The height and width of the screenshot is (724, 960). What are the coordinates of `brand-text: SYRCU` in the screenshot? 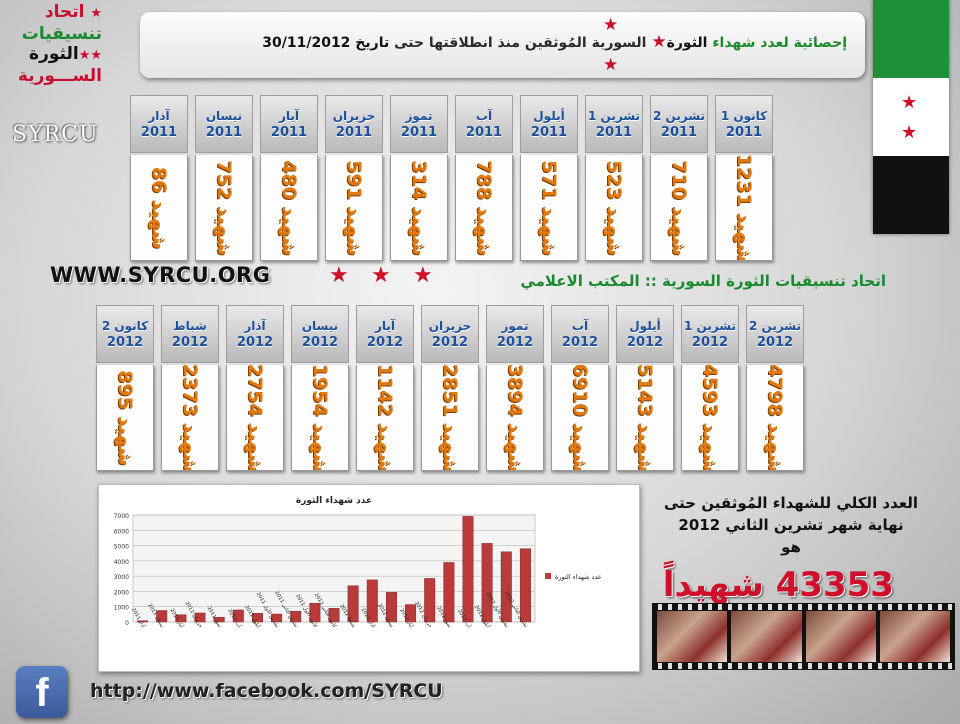 It's located at (55, 134).